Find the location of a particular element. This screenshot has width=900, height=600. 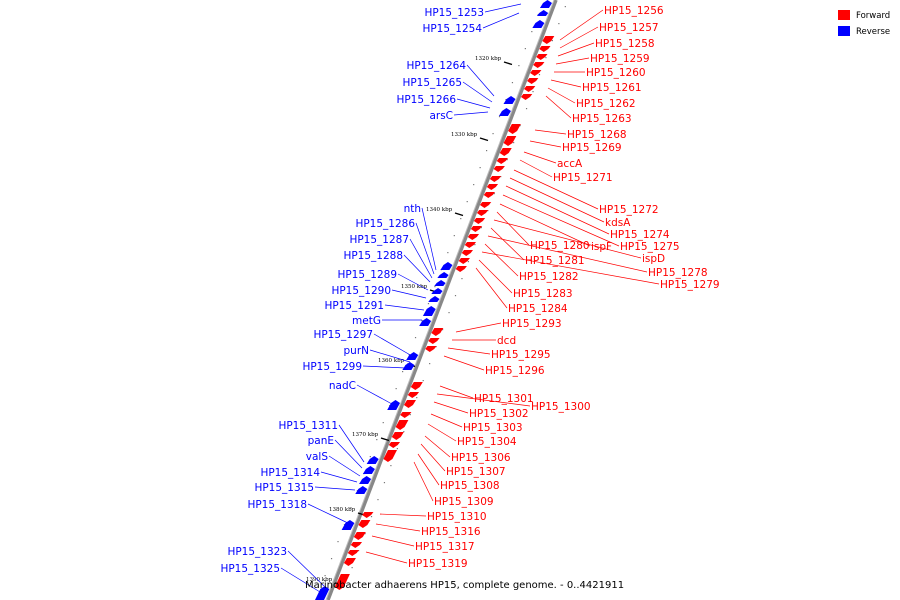

reverse-gene-label: panE is located at coordinates (321, 441).